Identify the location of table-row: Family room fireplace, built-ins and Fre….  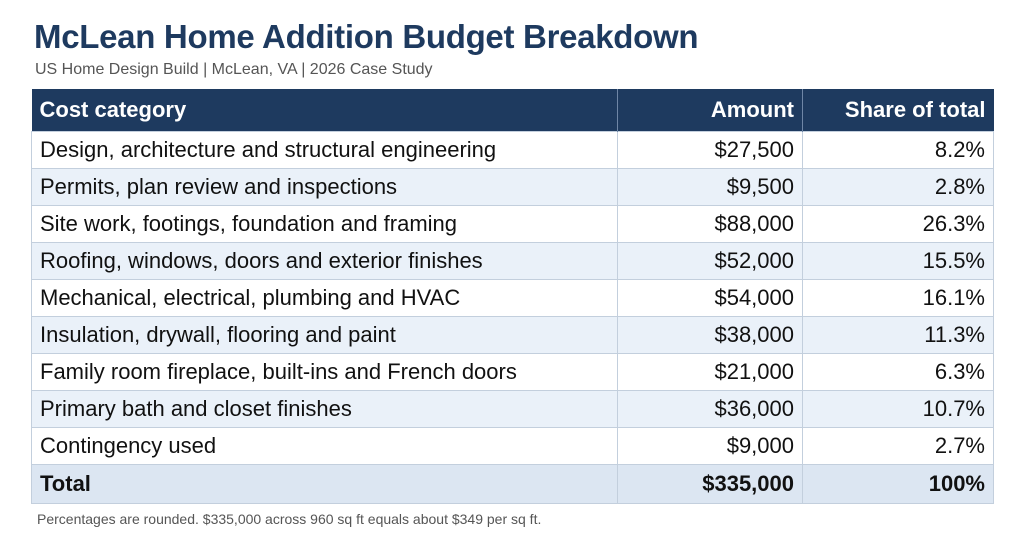
(512, 372).